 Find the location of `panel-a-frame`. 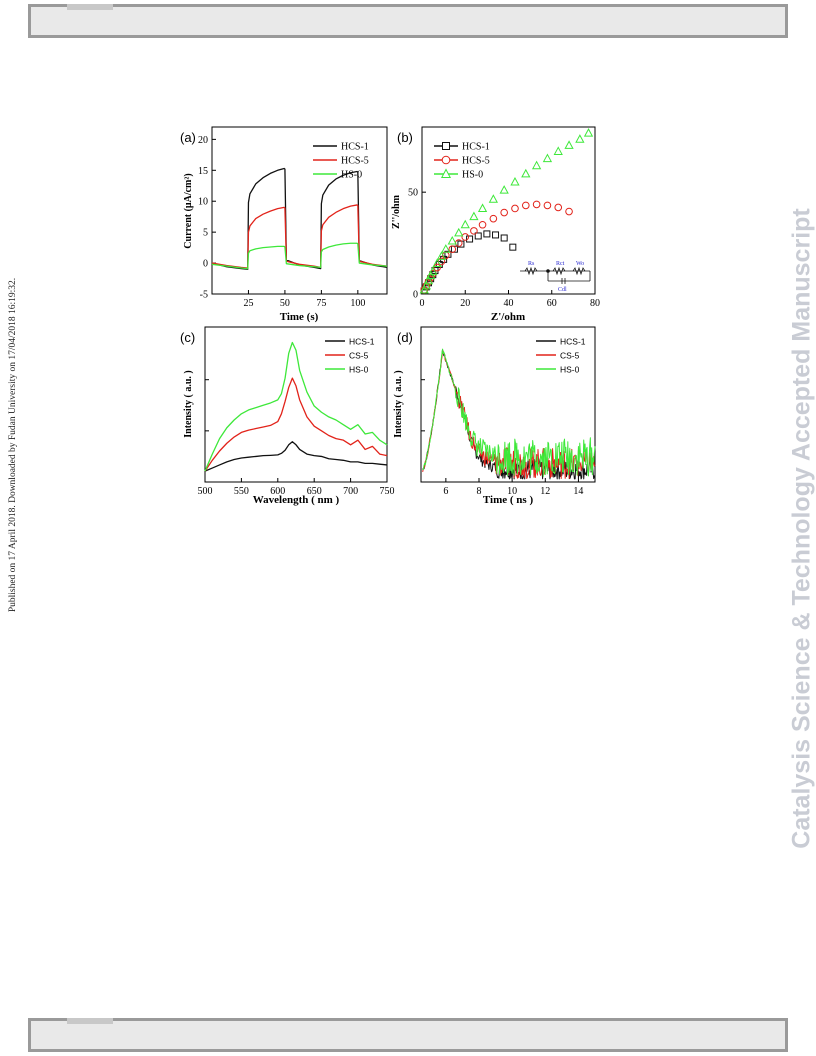

panel-a-frame is located at coordinates (299, 210).